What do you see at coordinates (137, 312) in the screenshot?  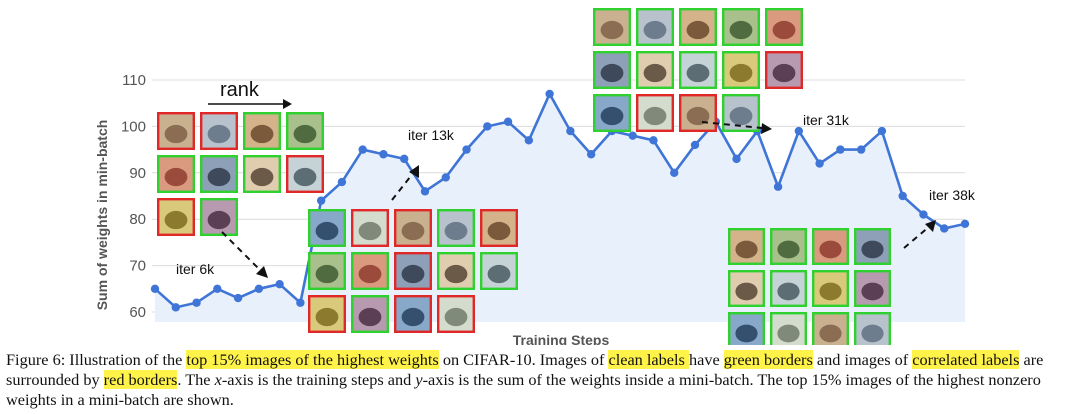 I see `y-tick-label: 60` at bounding box center [137, 312].